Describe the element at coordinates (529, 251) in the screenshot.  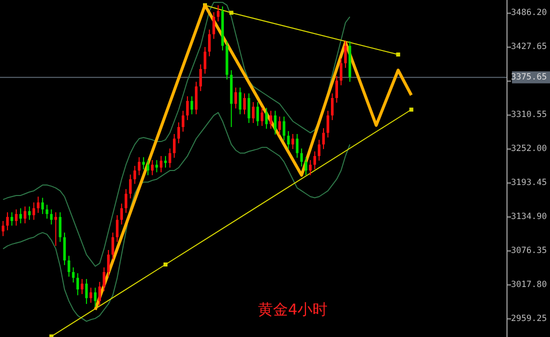
I see `y-tick-label: 3076.35` at that location.